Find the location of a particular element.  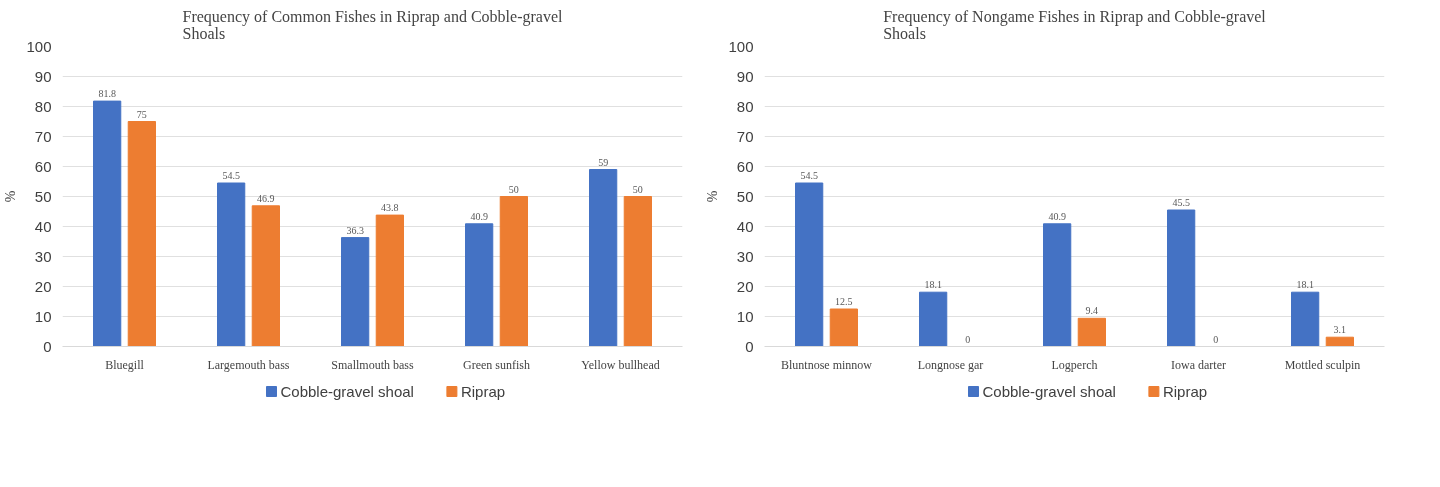

chart-title: Frequency of Common Fishes in Riprap and Cobble-gravel Shoals is located at coordinates (373, 24).